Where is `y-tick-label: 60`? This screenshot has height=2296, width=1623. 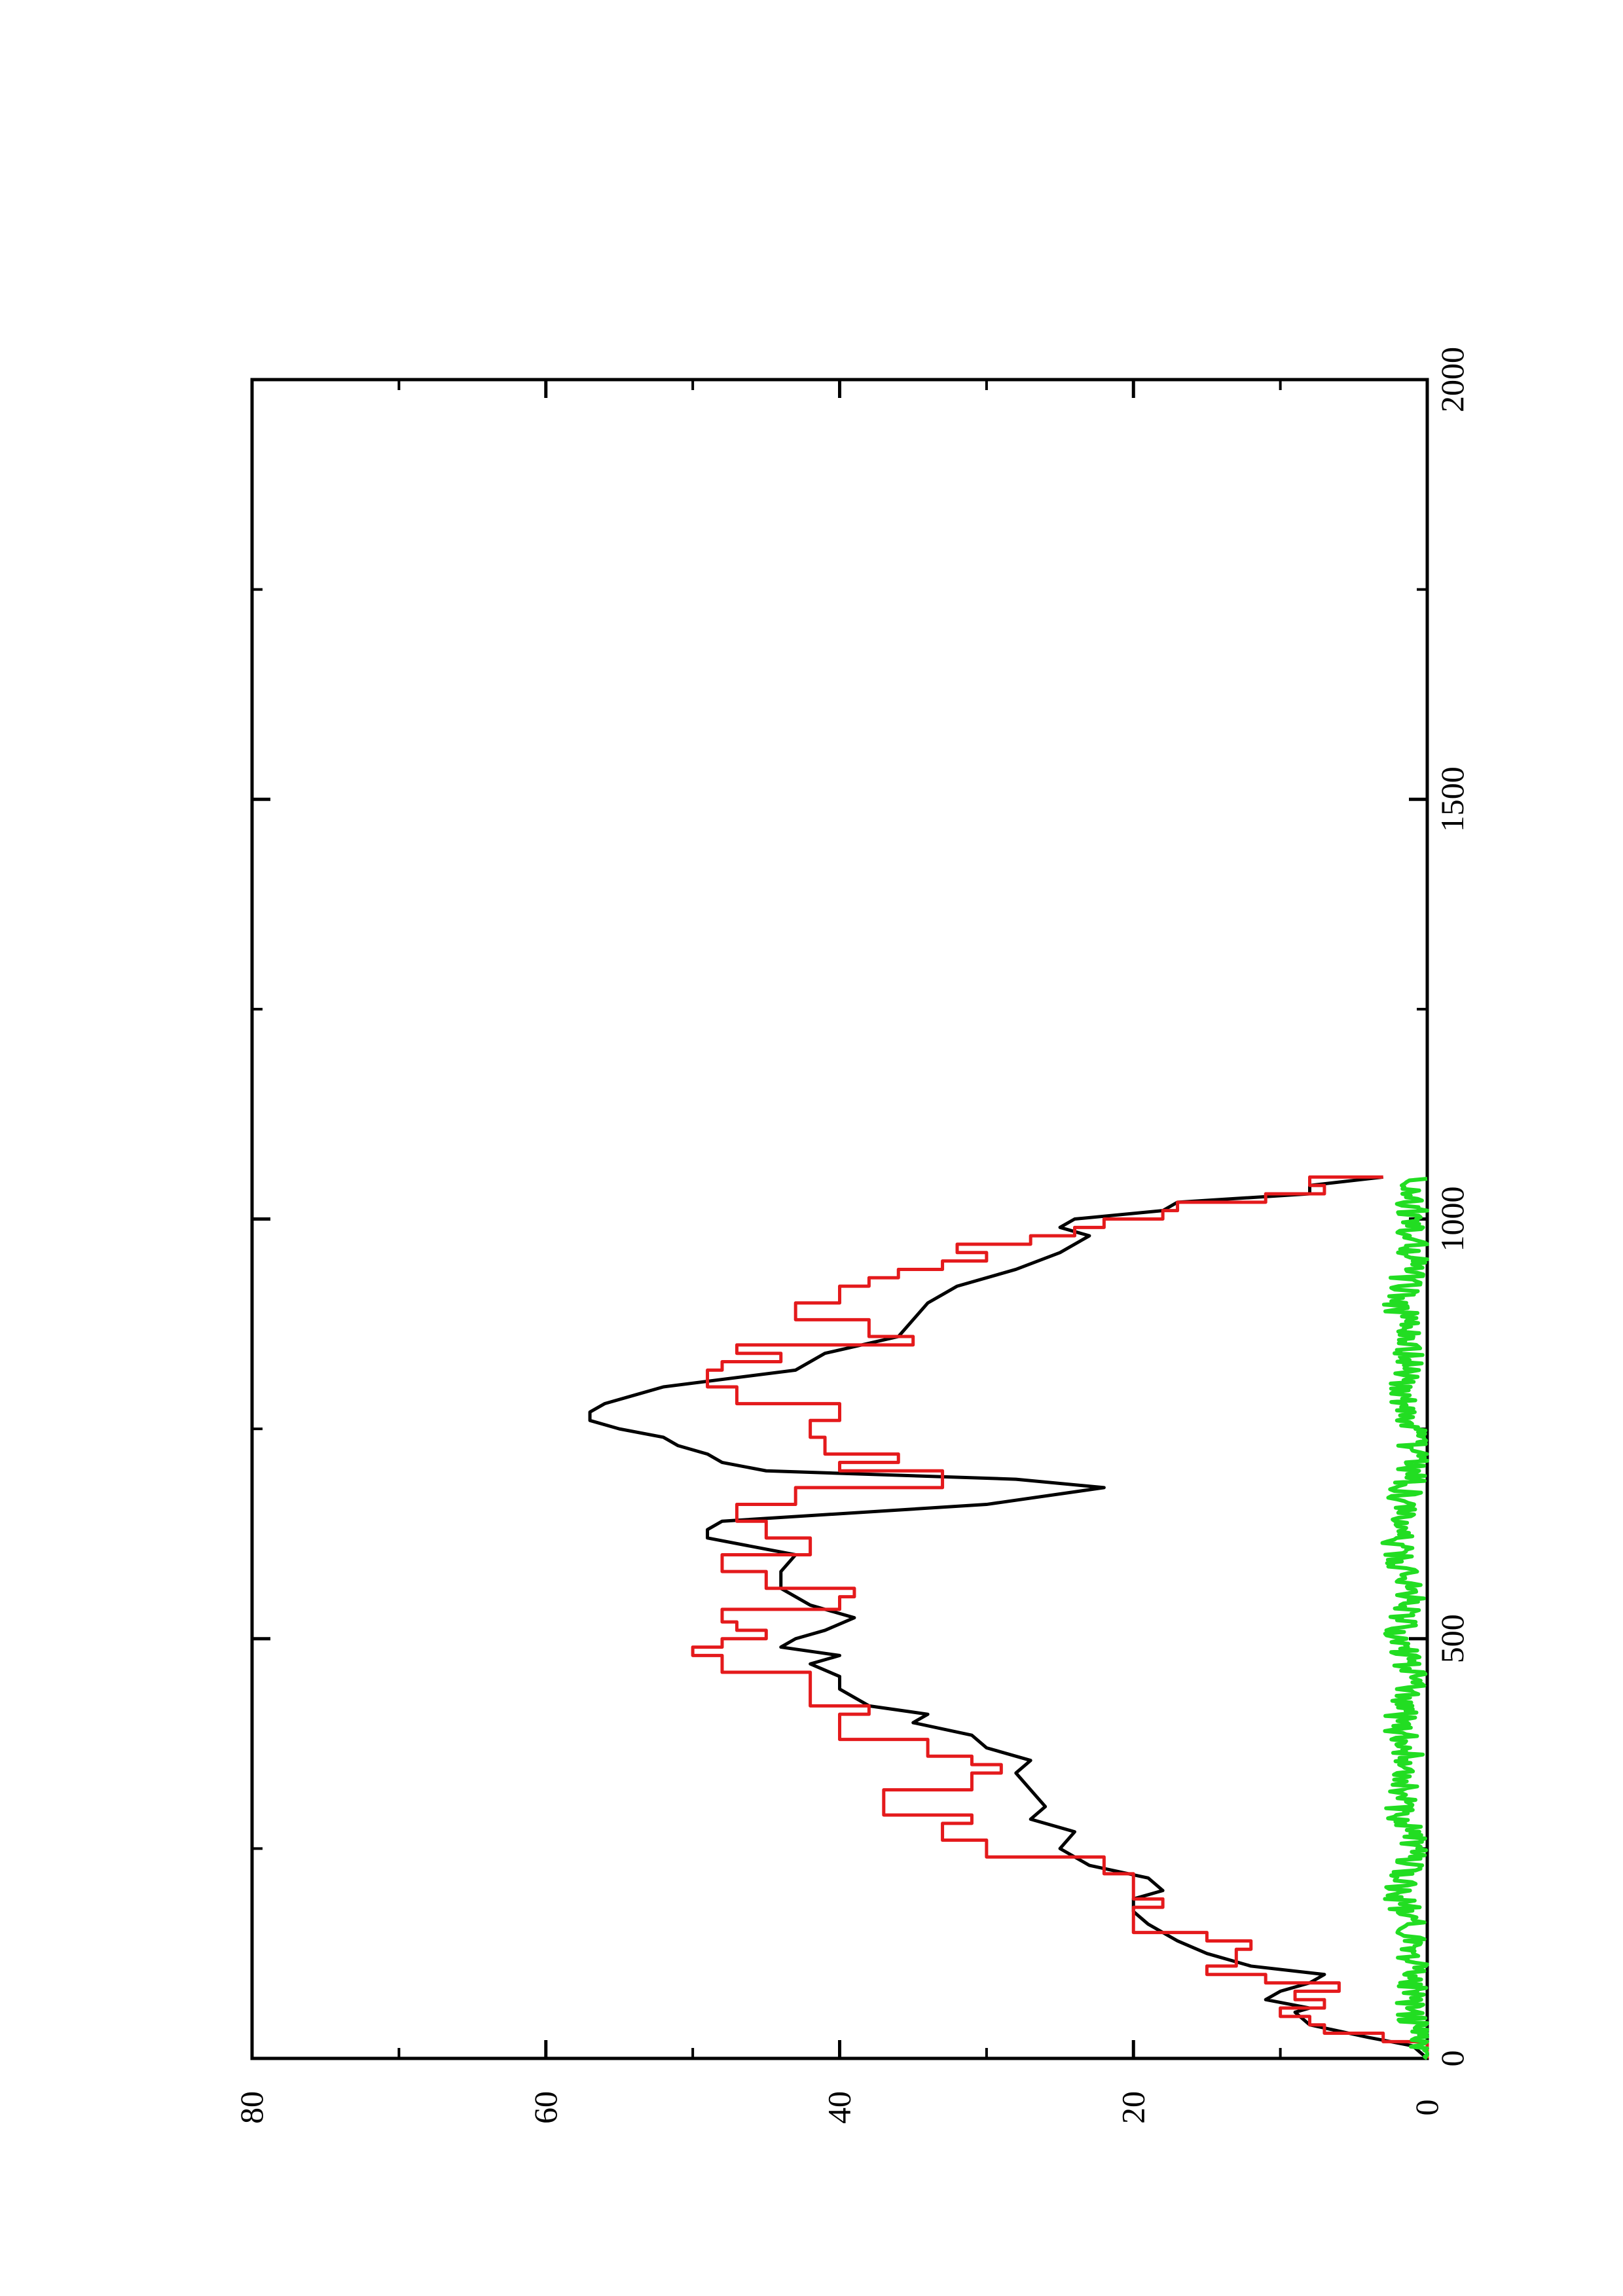
y-tick-label: 60 is located at coordinates (545, 2107).